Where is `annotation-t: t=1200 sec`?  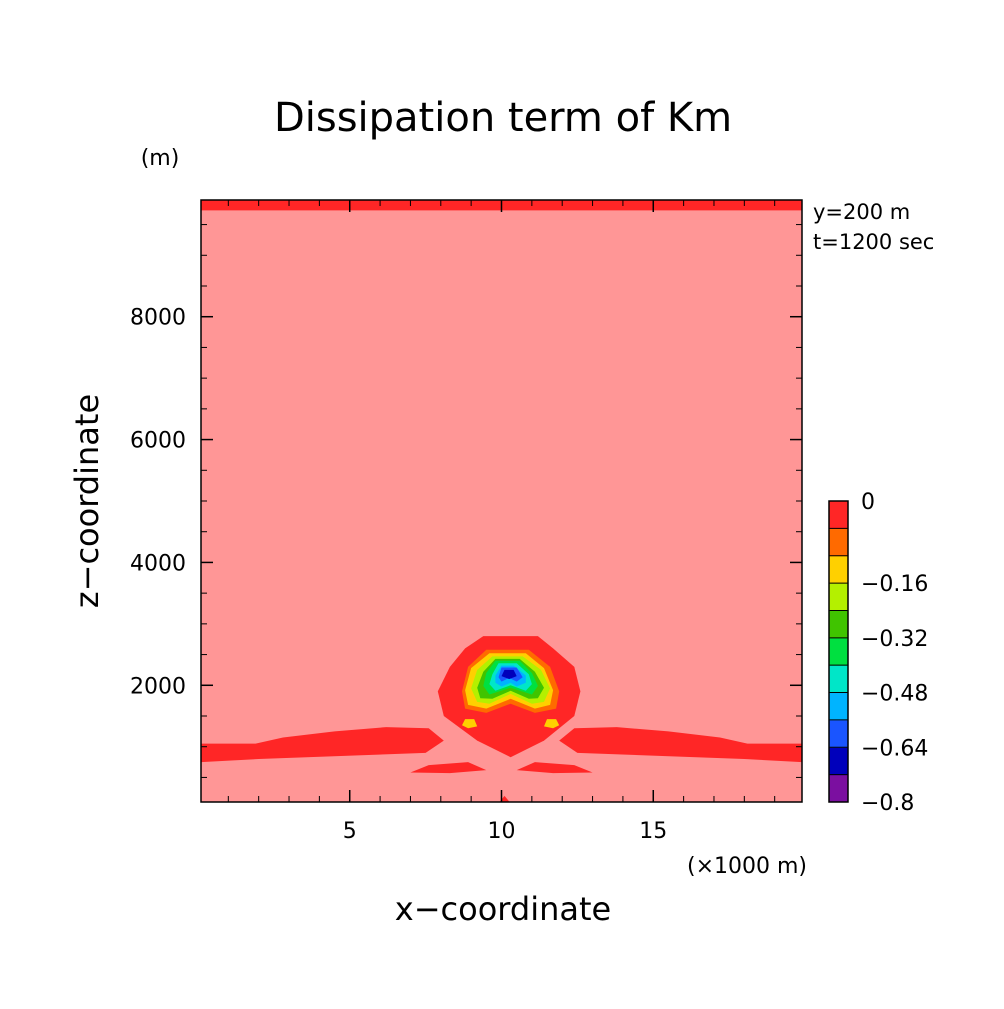
annotation-t: t=1200 sec is located at coordinates (873, 242).